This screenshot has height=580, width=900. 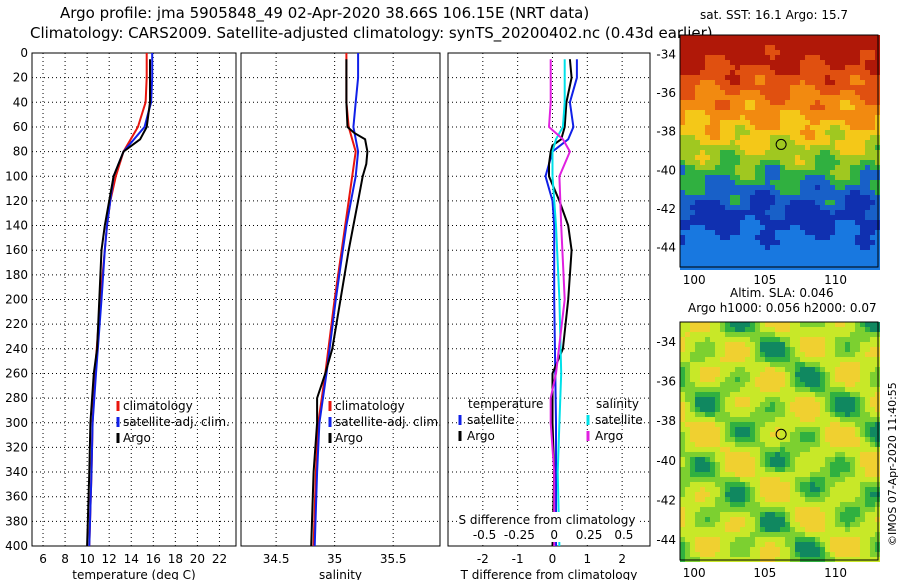 I want to click on x-tick-label-difference: -2, so click(x=483, y=559).